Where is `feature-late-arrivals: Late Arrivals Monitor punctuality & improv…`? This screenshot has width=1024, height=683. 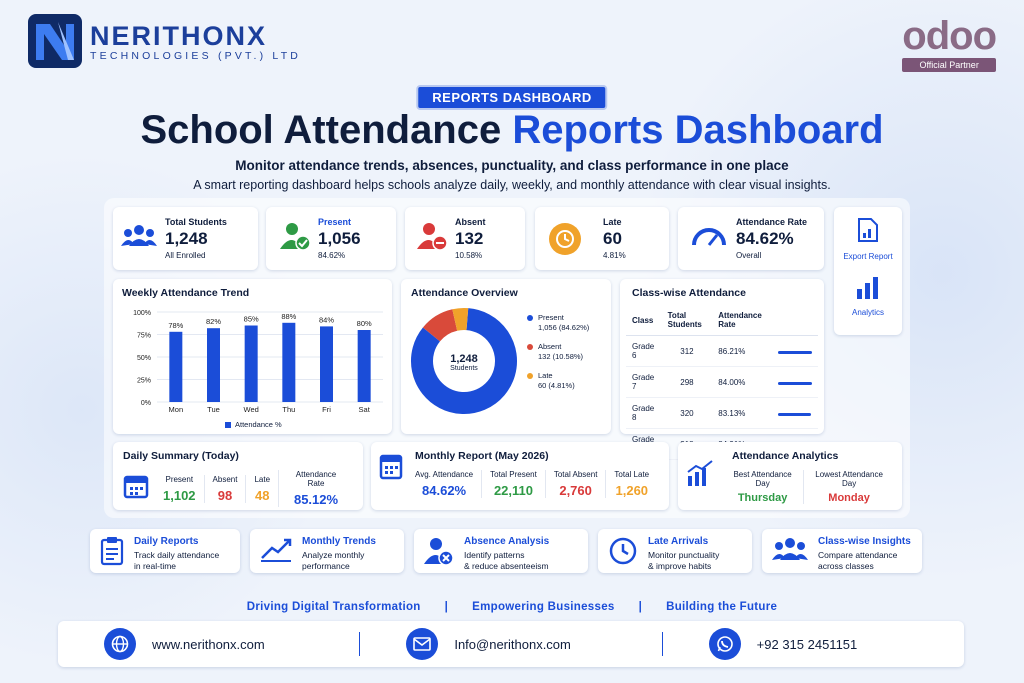 feature-late-arrivals: Late Arrivals Monitor punctuality & improv… is located at coordinates (675, 551).